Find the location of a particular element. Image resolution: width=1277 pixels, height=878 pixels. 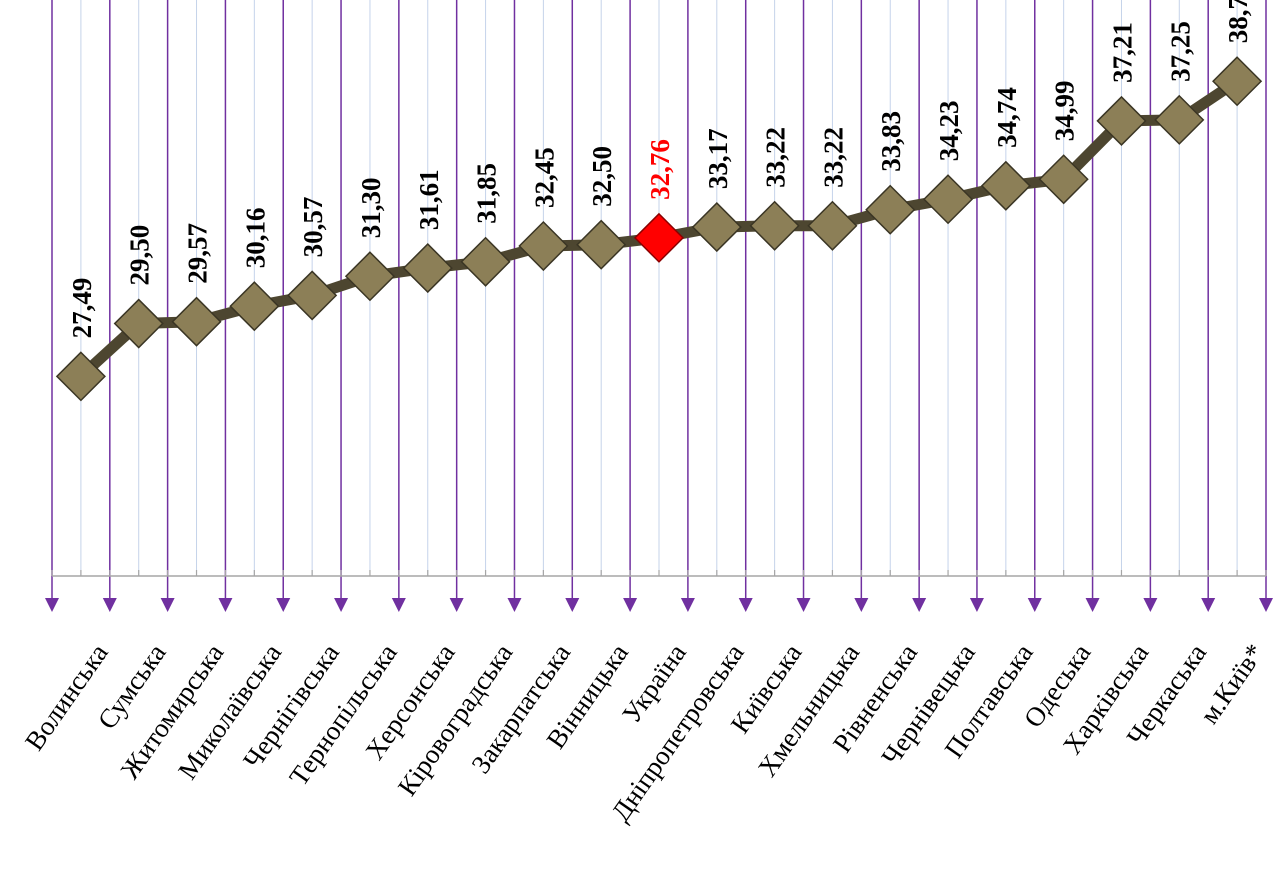

data-label: 37,21 is located at coordinates (1122, 52).